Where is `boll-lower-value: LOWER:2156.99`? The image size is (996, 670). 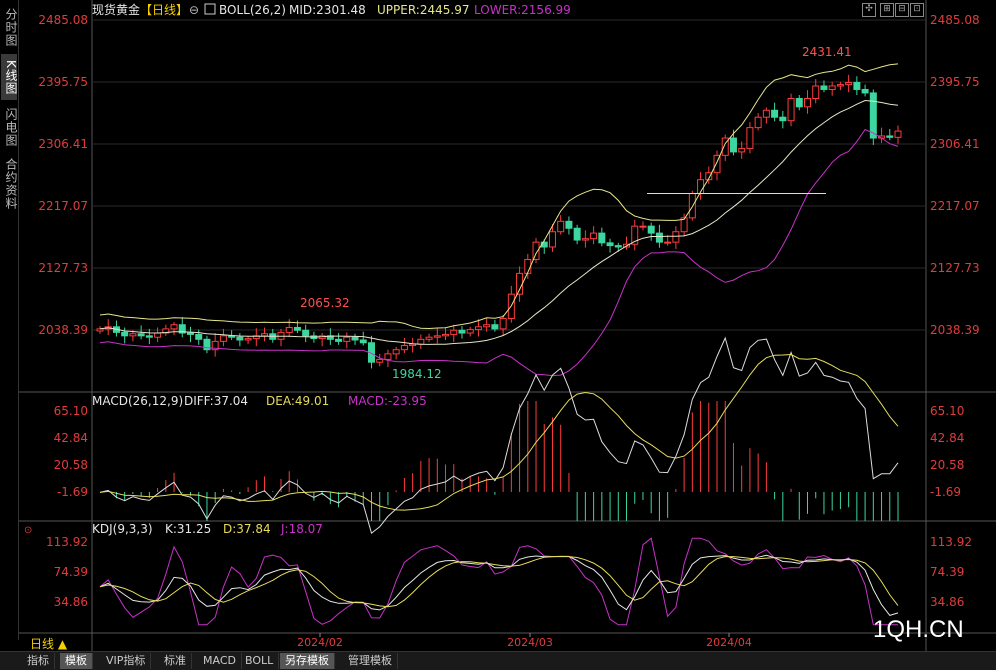
boll-lower-value: LOWER:2156.99 is located at coordinates (522, 10).